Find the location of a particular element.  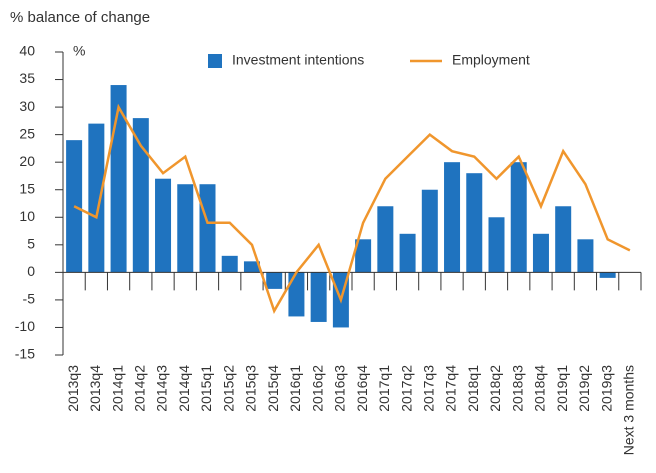

x-tick-label: 2019q2 is located at coordinates (584, 388).